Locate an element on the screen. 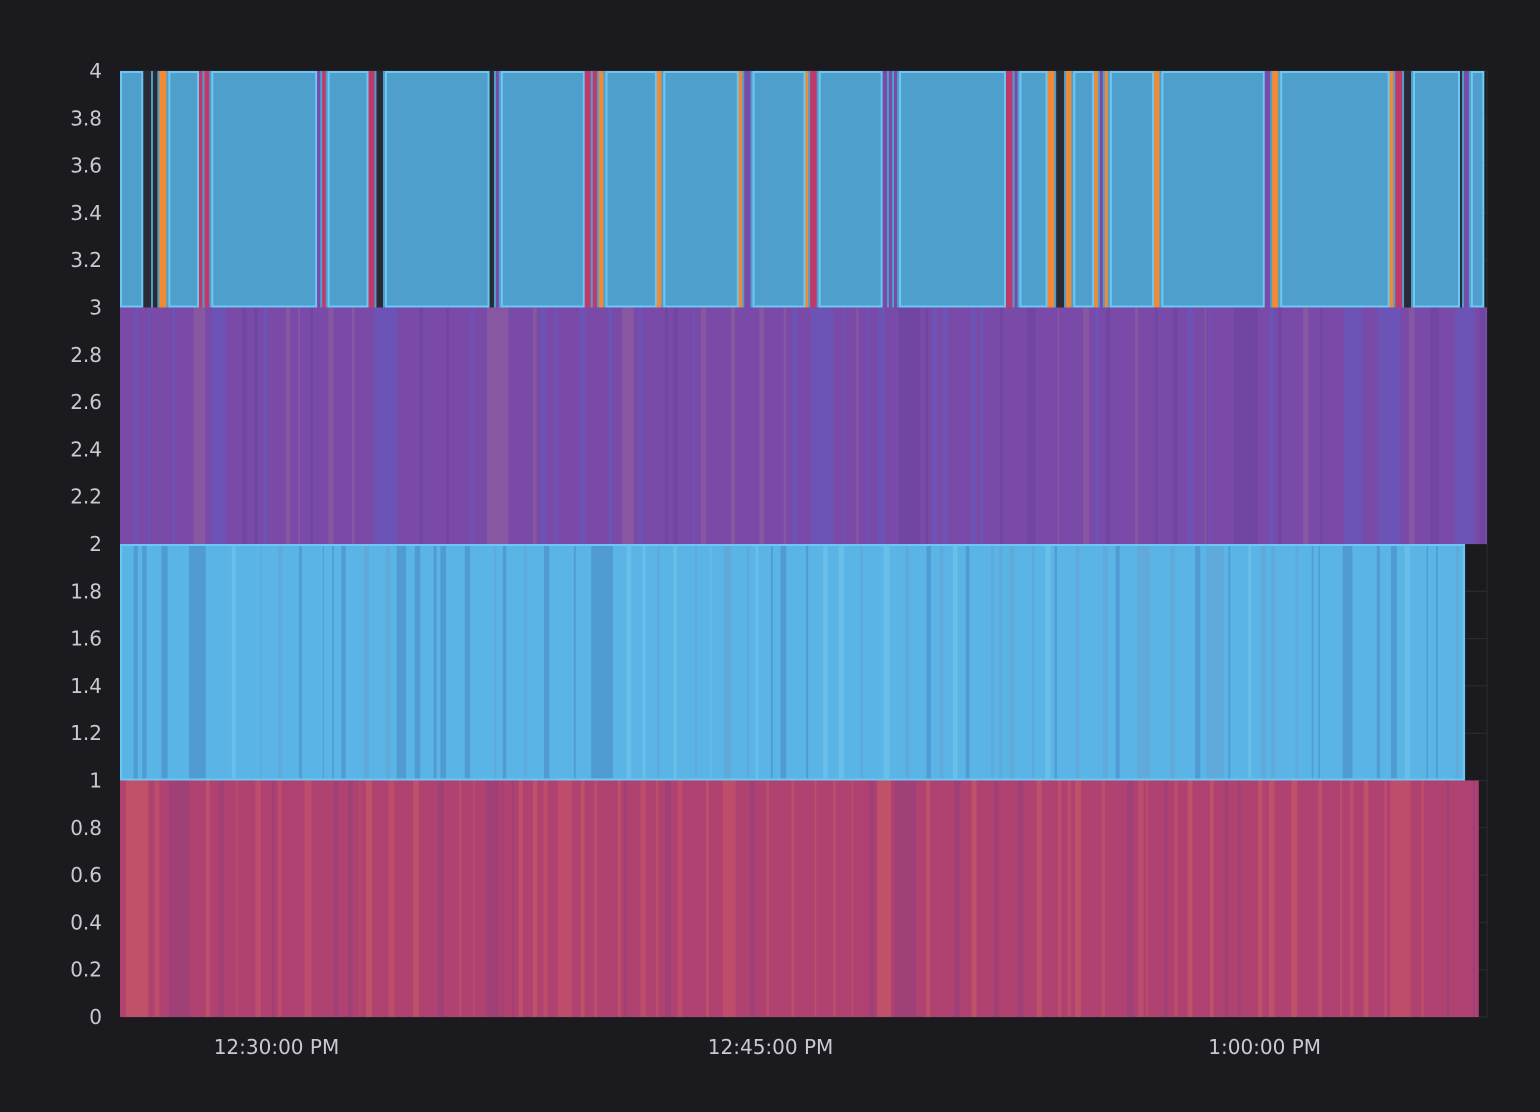 The image size is (1540, 1112). y-tick-label: 2.4 is located at coordinates (86, 449).